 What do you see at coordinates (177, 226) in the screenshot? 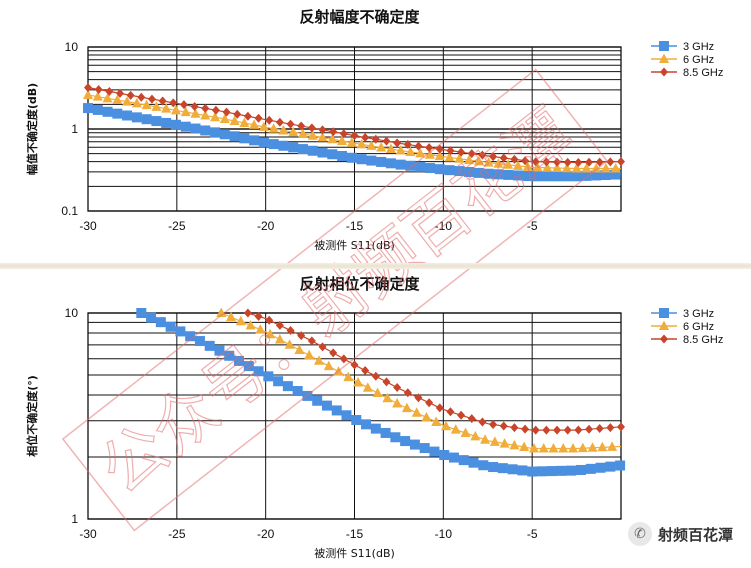
I see `x-tick-label: -25` at bounding box center [177, 226].